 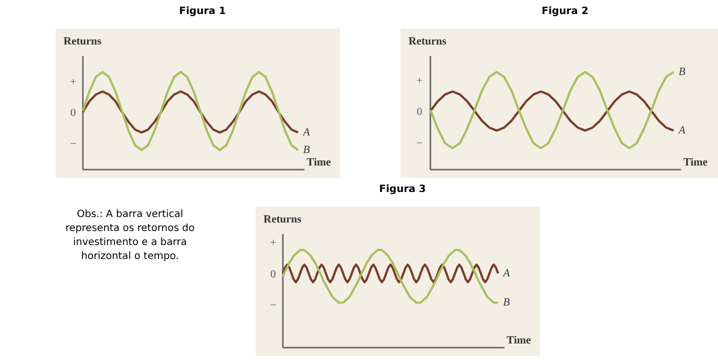 What do you see at coordinates (565, 12) in the screenshot?
I see `chart-title: Figura 2` at bounding box center [565, 12].